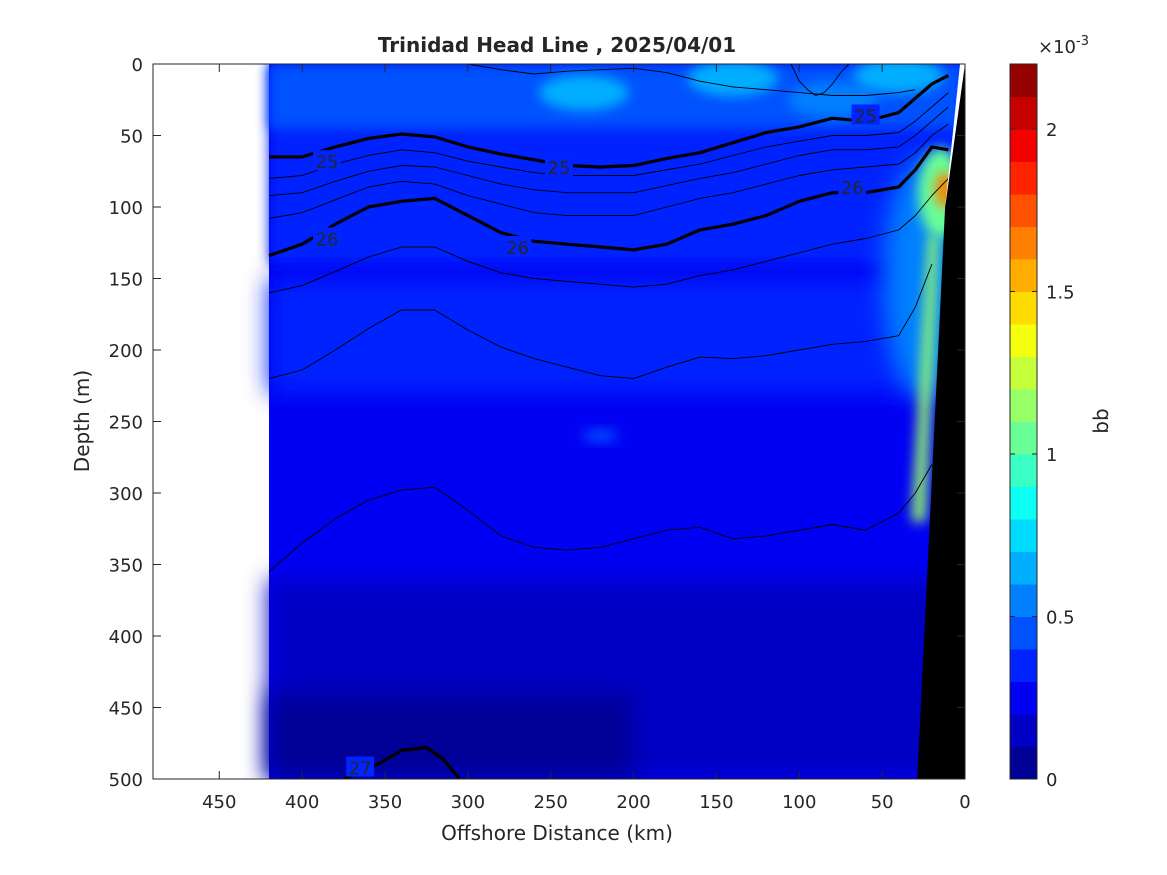 The height and width of the screenshot is (875, 1167). What do you see at coordinates (468, 802) in the screenshot?
I see `x-tick-label: 300` at bounding box center [468, 802].